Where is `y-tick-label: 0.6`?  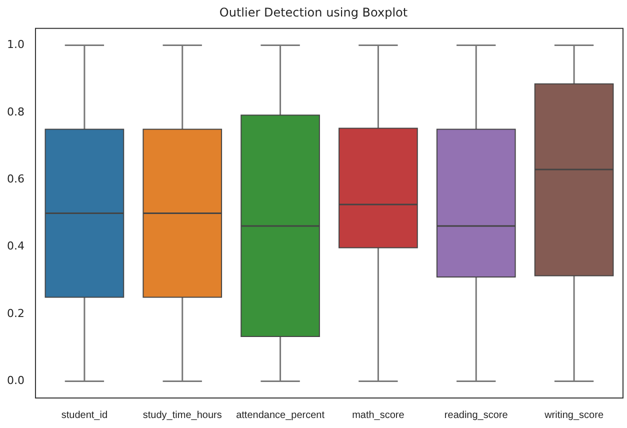
y-tick-label: 0.6 is located at coordinates (15, 179).